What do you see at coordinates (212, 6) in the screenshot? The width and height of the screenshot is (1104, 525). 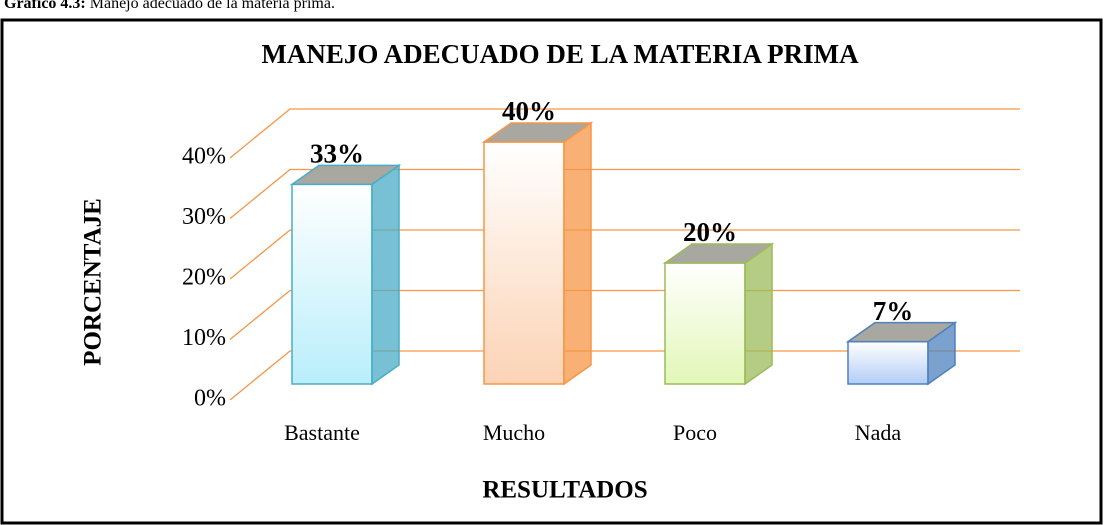 I see `caption-text: Manejo adecuado de la materia prima.` at bounding box center [212, 6].